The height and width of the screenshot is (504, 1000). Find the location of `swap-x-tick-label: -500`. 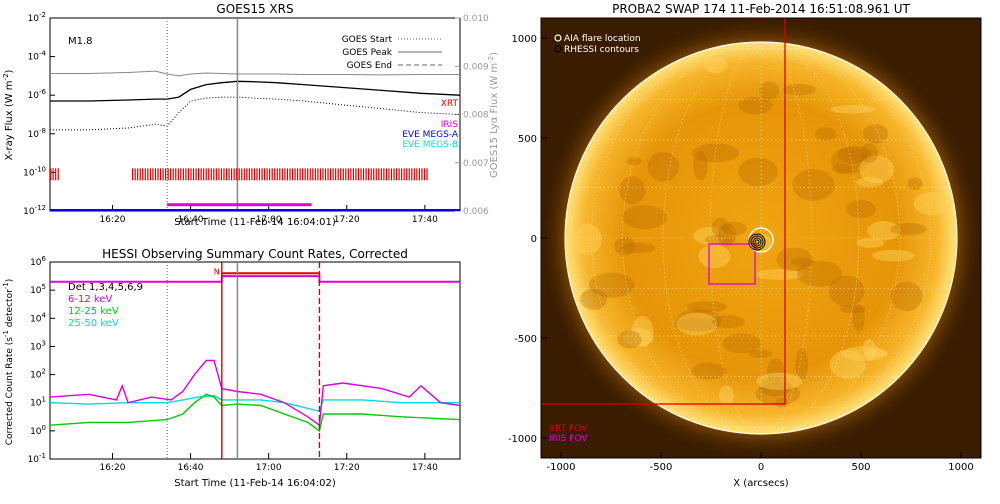

swap-x-tick-label: -500 is located at coordinates (661, 467).